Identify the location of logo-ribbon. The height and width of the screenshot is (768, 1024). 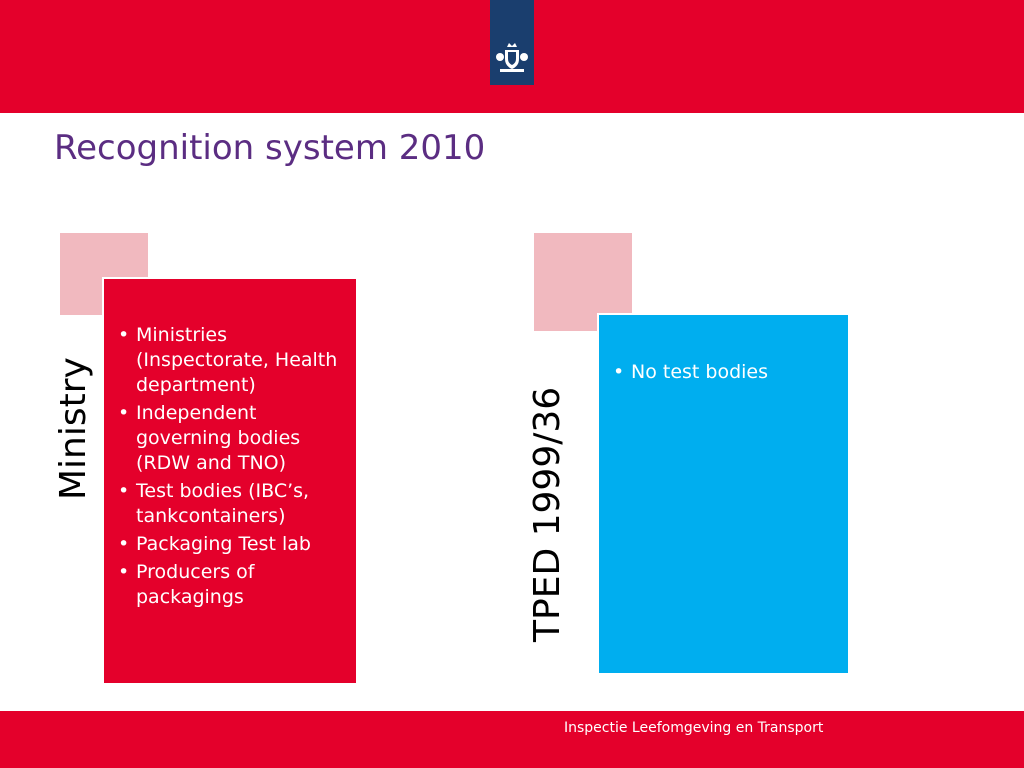
(512, 42).